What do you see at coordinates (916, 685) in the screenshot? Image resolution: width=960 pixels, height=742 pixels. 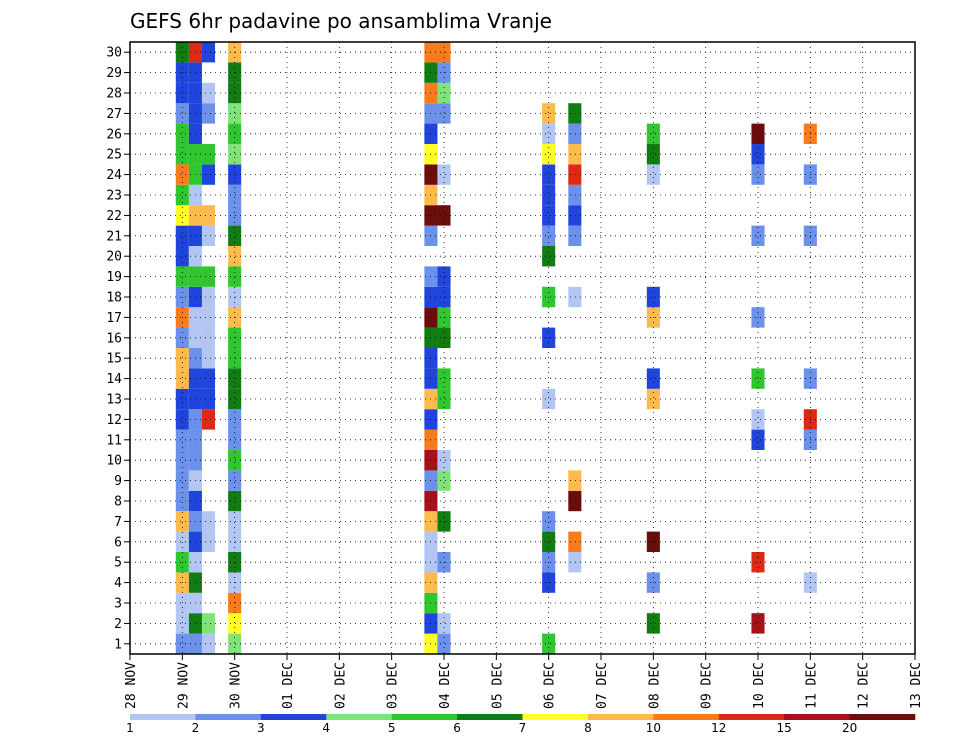 I see `x-tick-label: 13 DEC` at bounding box center [916, 685].